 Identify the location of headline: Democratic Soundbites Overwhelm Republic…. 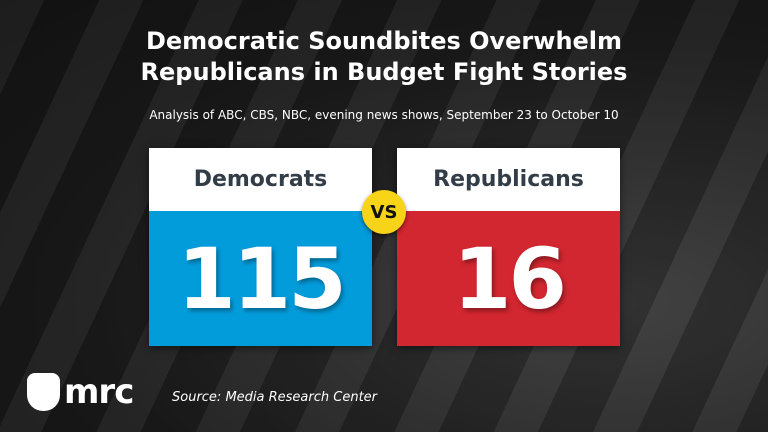
(384, 57).